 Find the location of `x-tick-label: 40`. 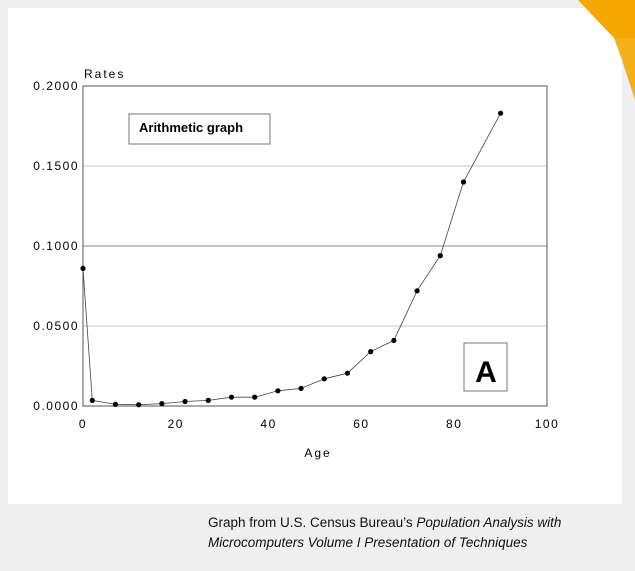

x-tick-label: 40 is located at coordinates (268, 424).